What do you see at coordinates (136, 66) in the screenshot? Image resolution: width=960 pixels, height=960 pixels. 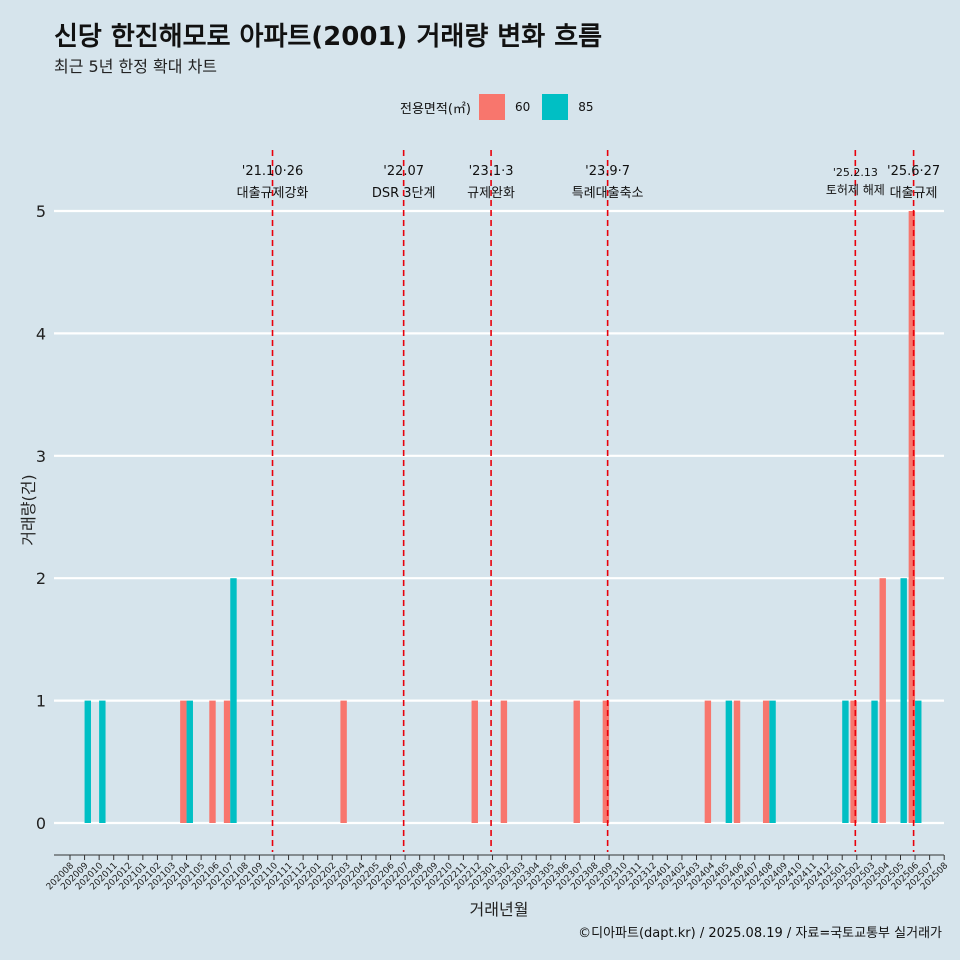 I see `chart-subtitle: 최근 5년 한정 확대 차트` at bounding box center [136, 66].